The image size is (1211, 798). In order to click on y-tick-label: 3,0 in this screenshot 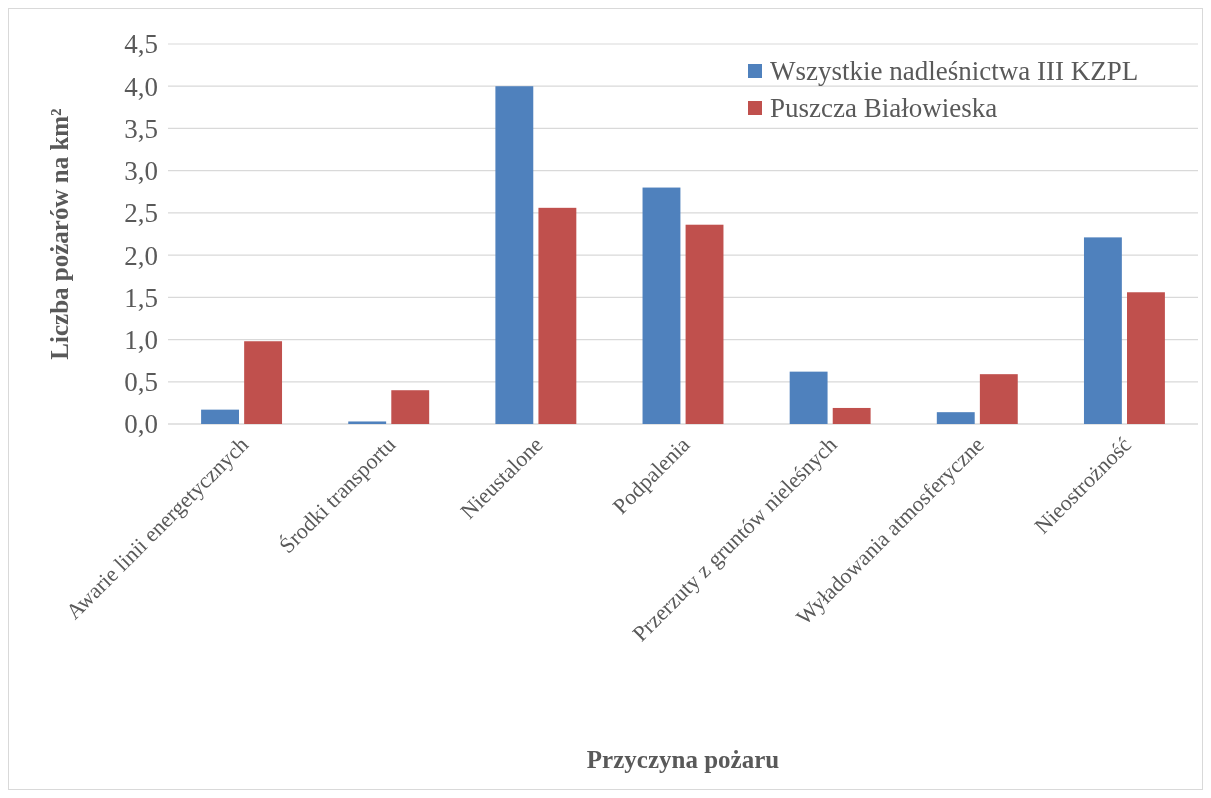, I will do `click(141, 171)`.